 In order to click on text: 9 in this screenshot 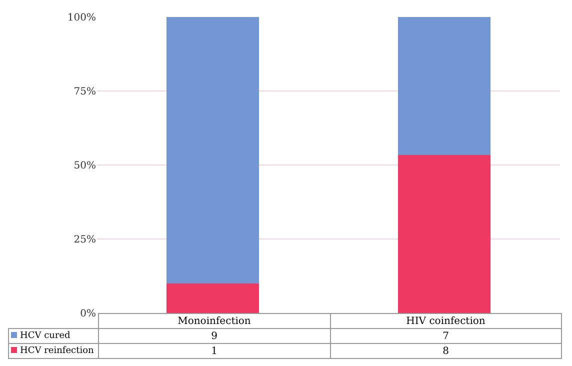, I will do `click(214, 336)`.